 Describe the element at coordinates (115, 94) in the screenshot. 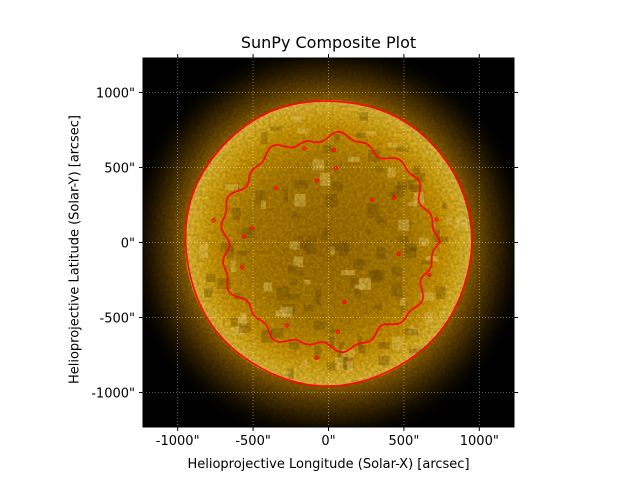

I see `y-tick-label: 1000"` at that location.